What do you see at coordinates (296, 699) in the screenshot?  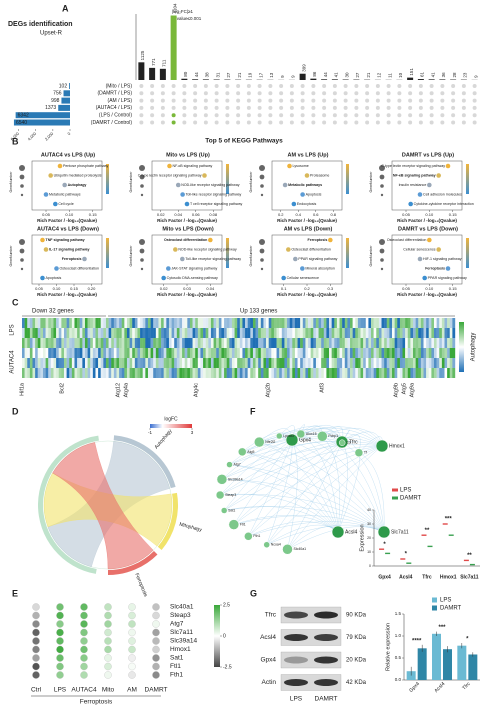 I see `lane-label: LPS` at bounding box center [296, 699].